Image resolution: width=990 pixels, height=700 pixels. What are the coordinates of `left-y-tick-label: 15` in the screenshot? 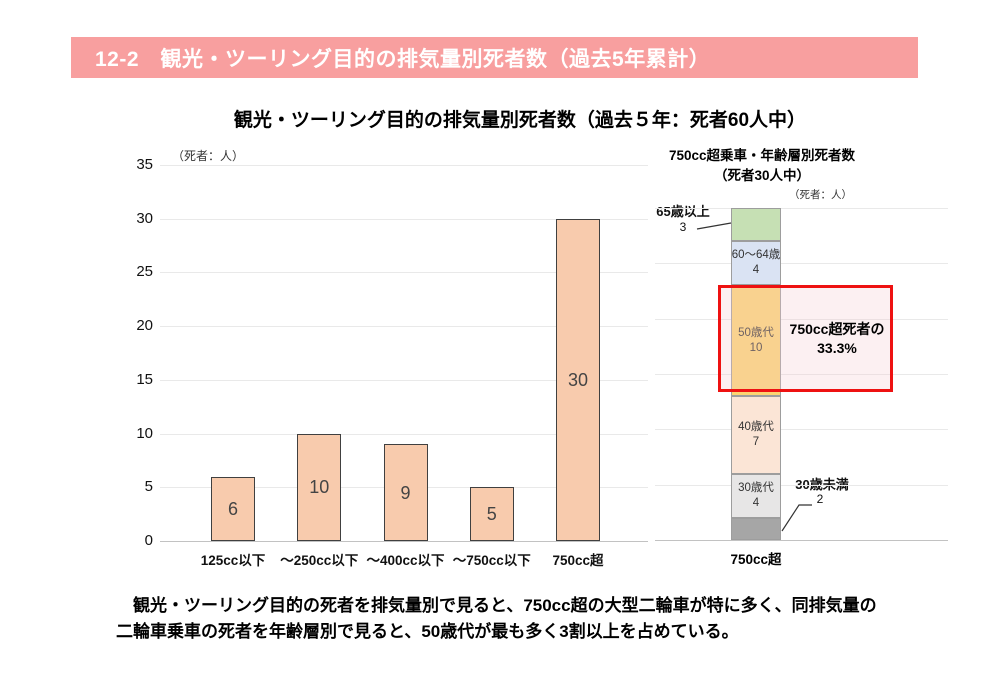 It's located at (144, 379).